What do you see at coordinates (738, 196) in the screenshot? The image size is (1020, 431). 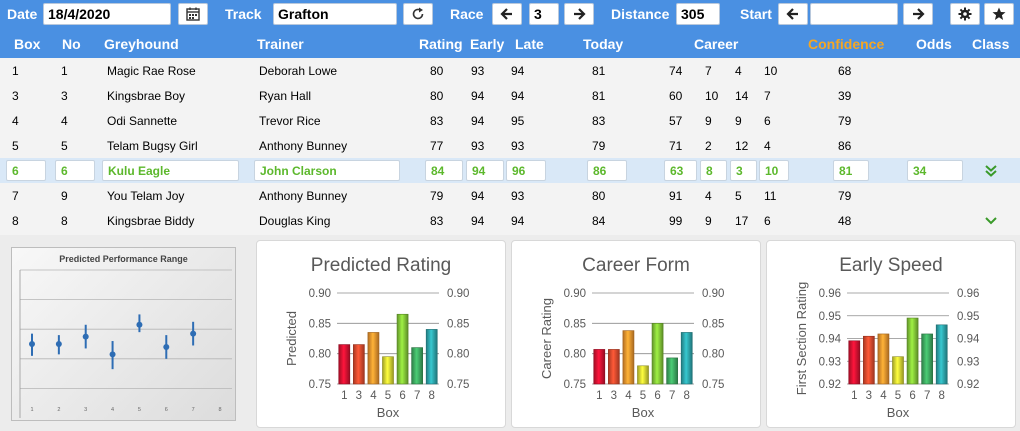 I see `career-seconds-cell: 5` at bounding box center [738, 196].